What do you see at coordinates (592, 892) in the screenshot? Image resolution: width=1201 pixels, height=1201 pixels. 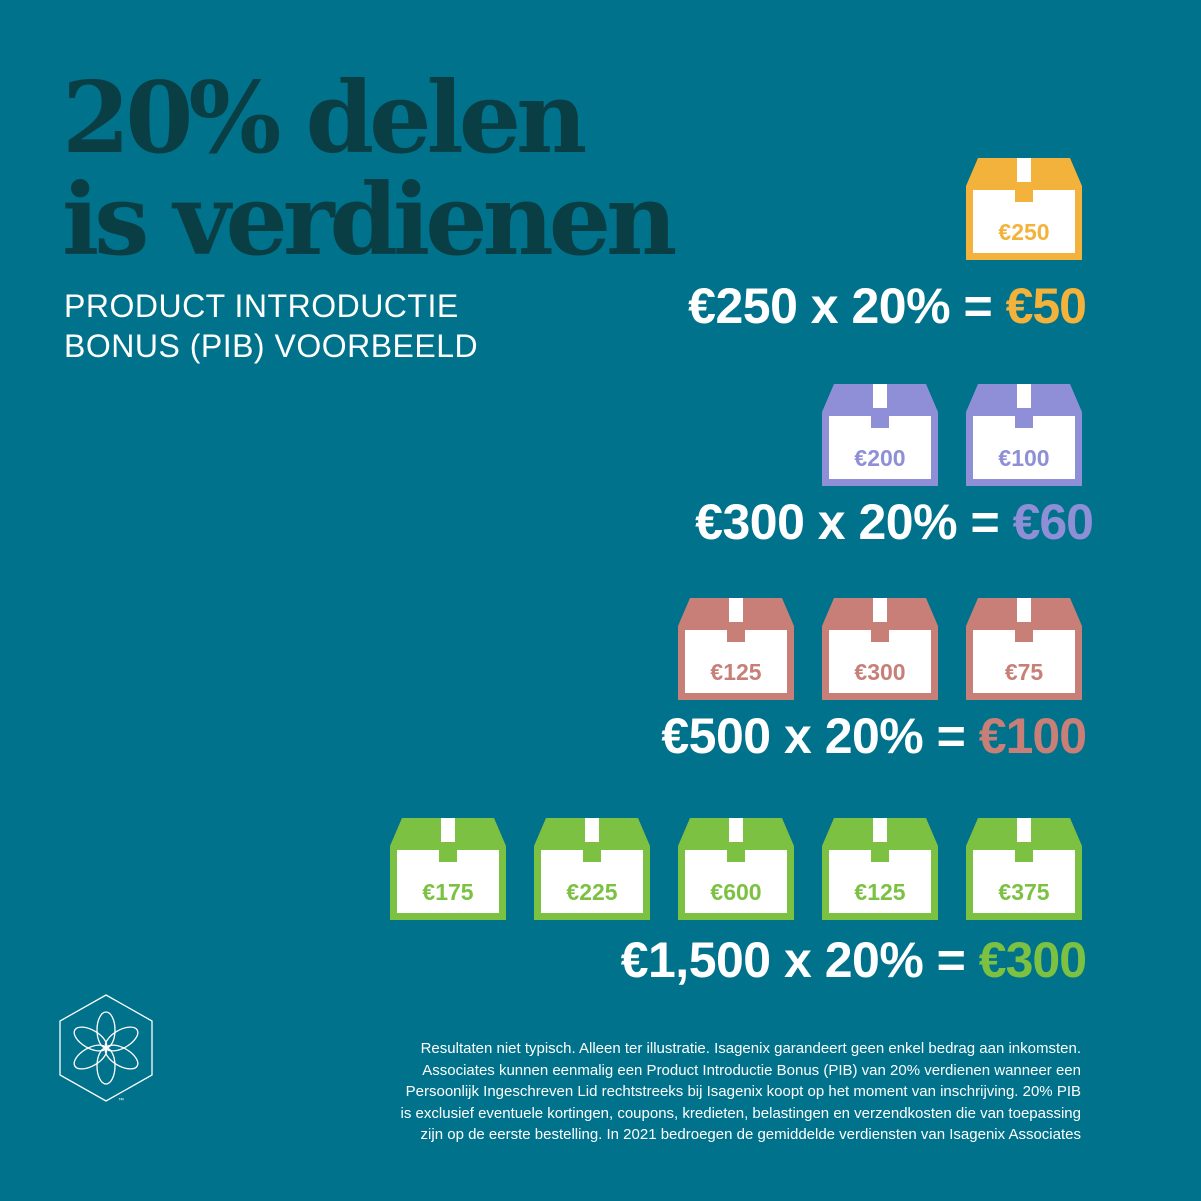 I see `package-price-label: €225` at bounding box center [592, 892].